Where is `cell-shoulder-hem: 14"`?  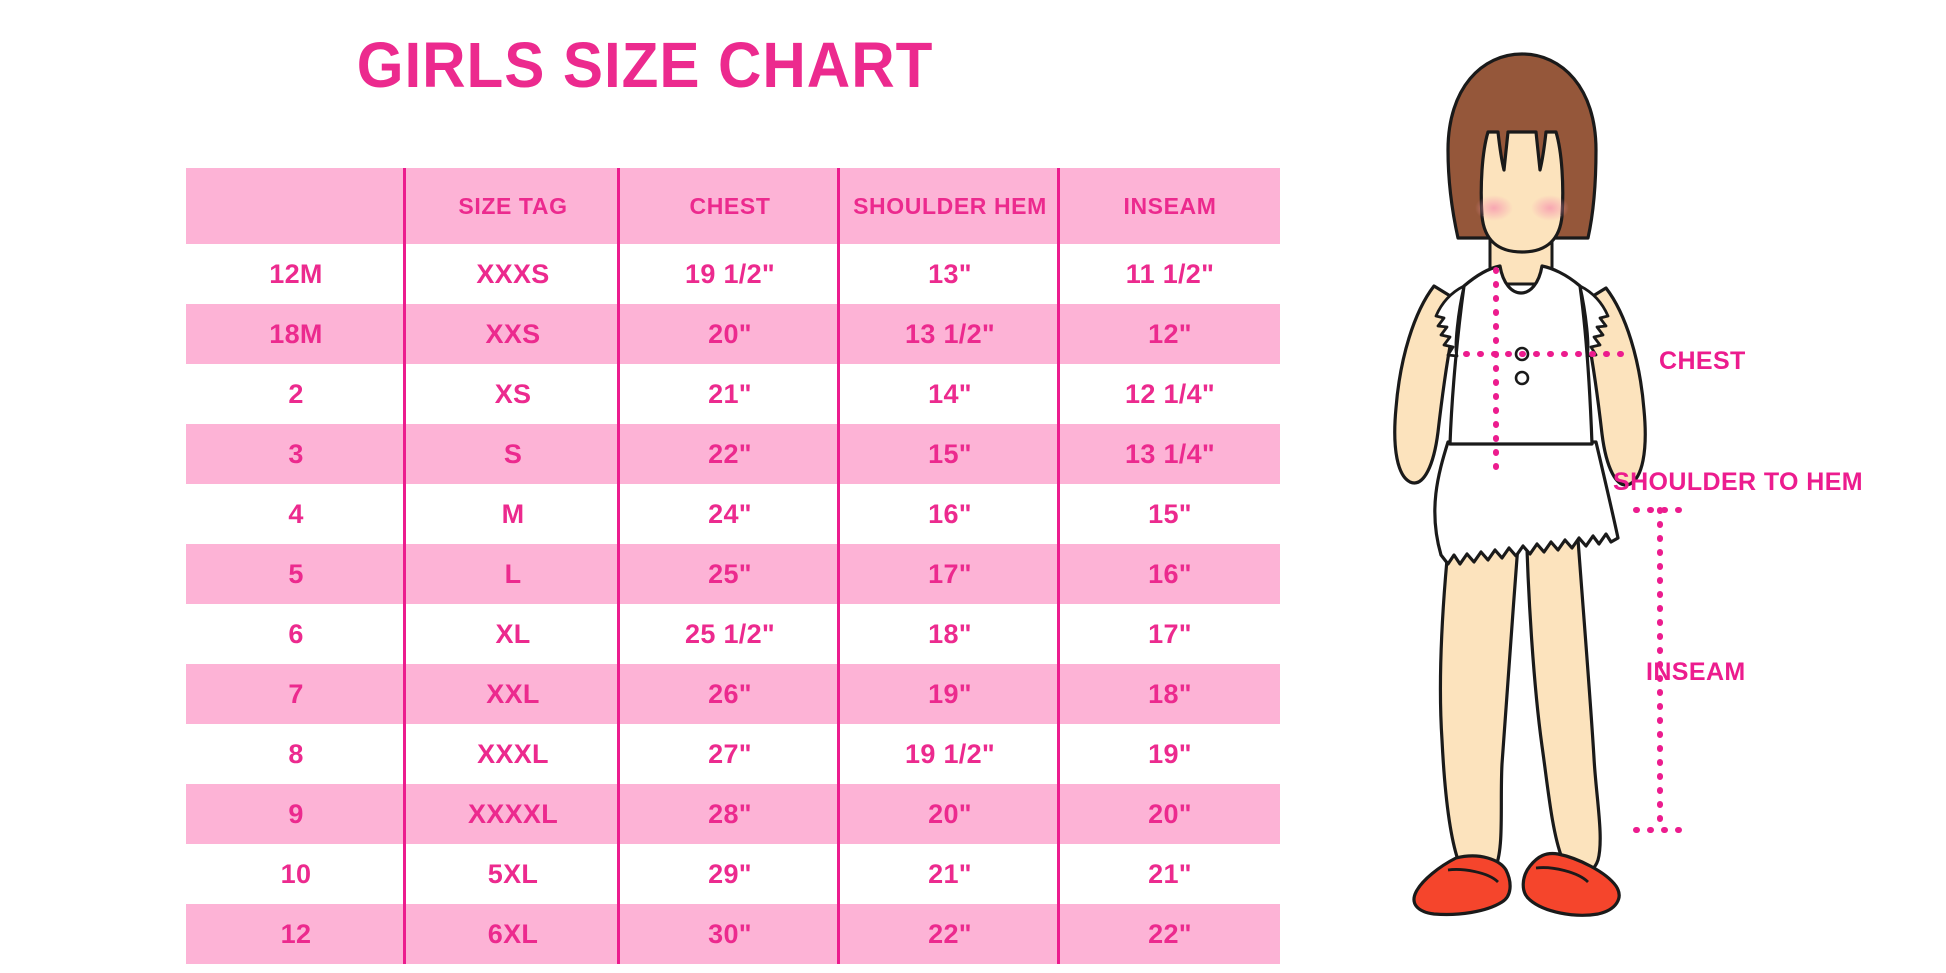
cell-shoulder-hem: 14" is located at coordinates (950, 394).